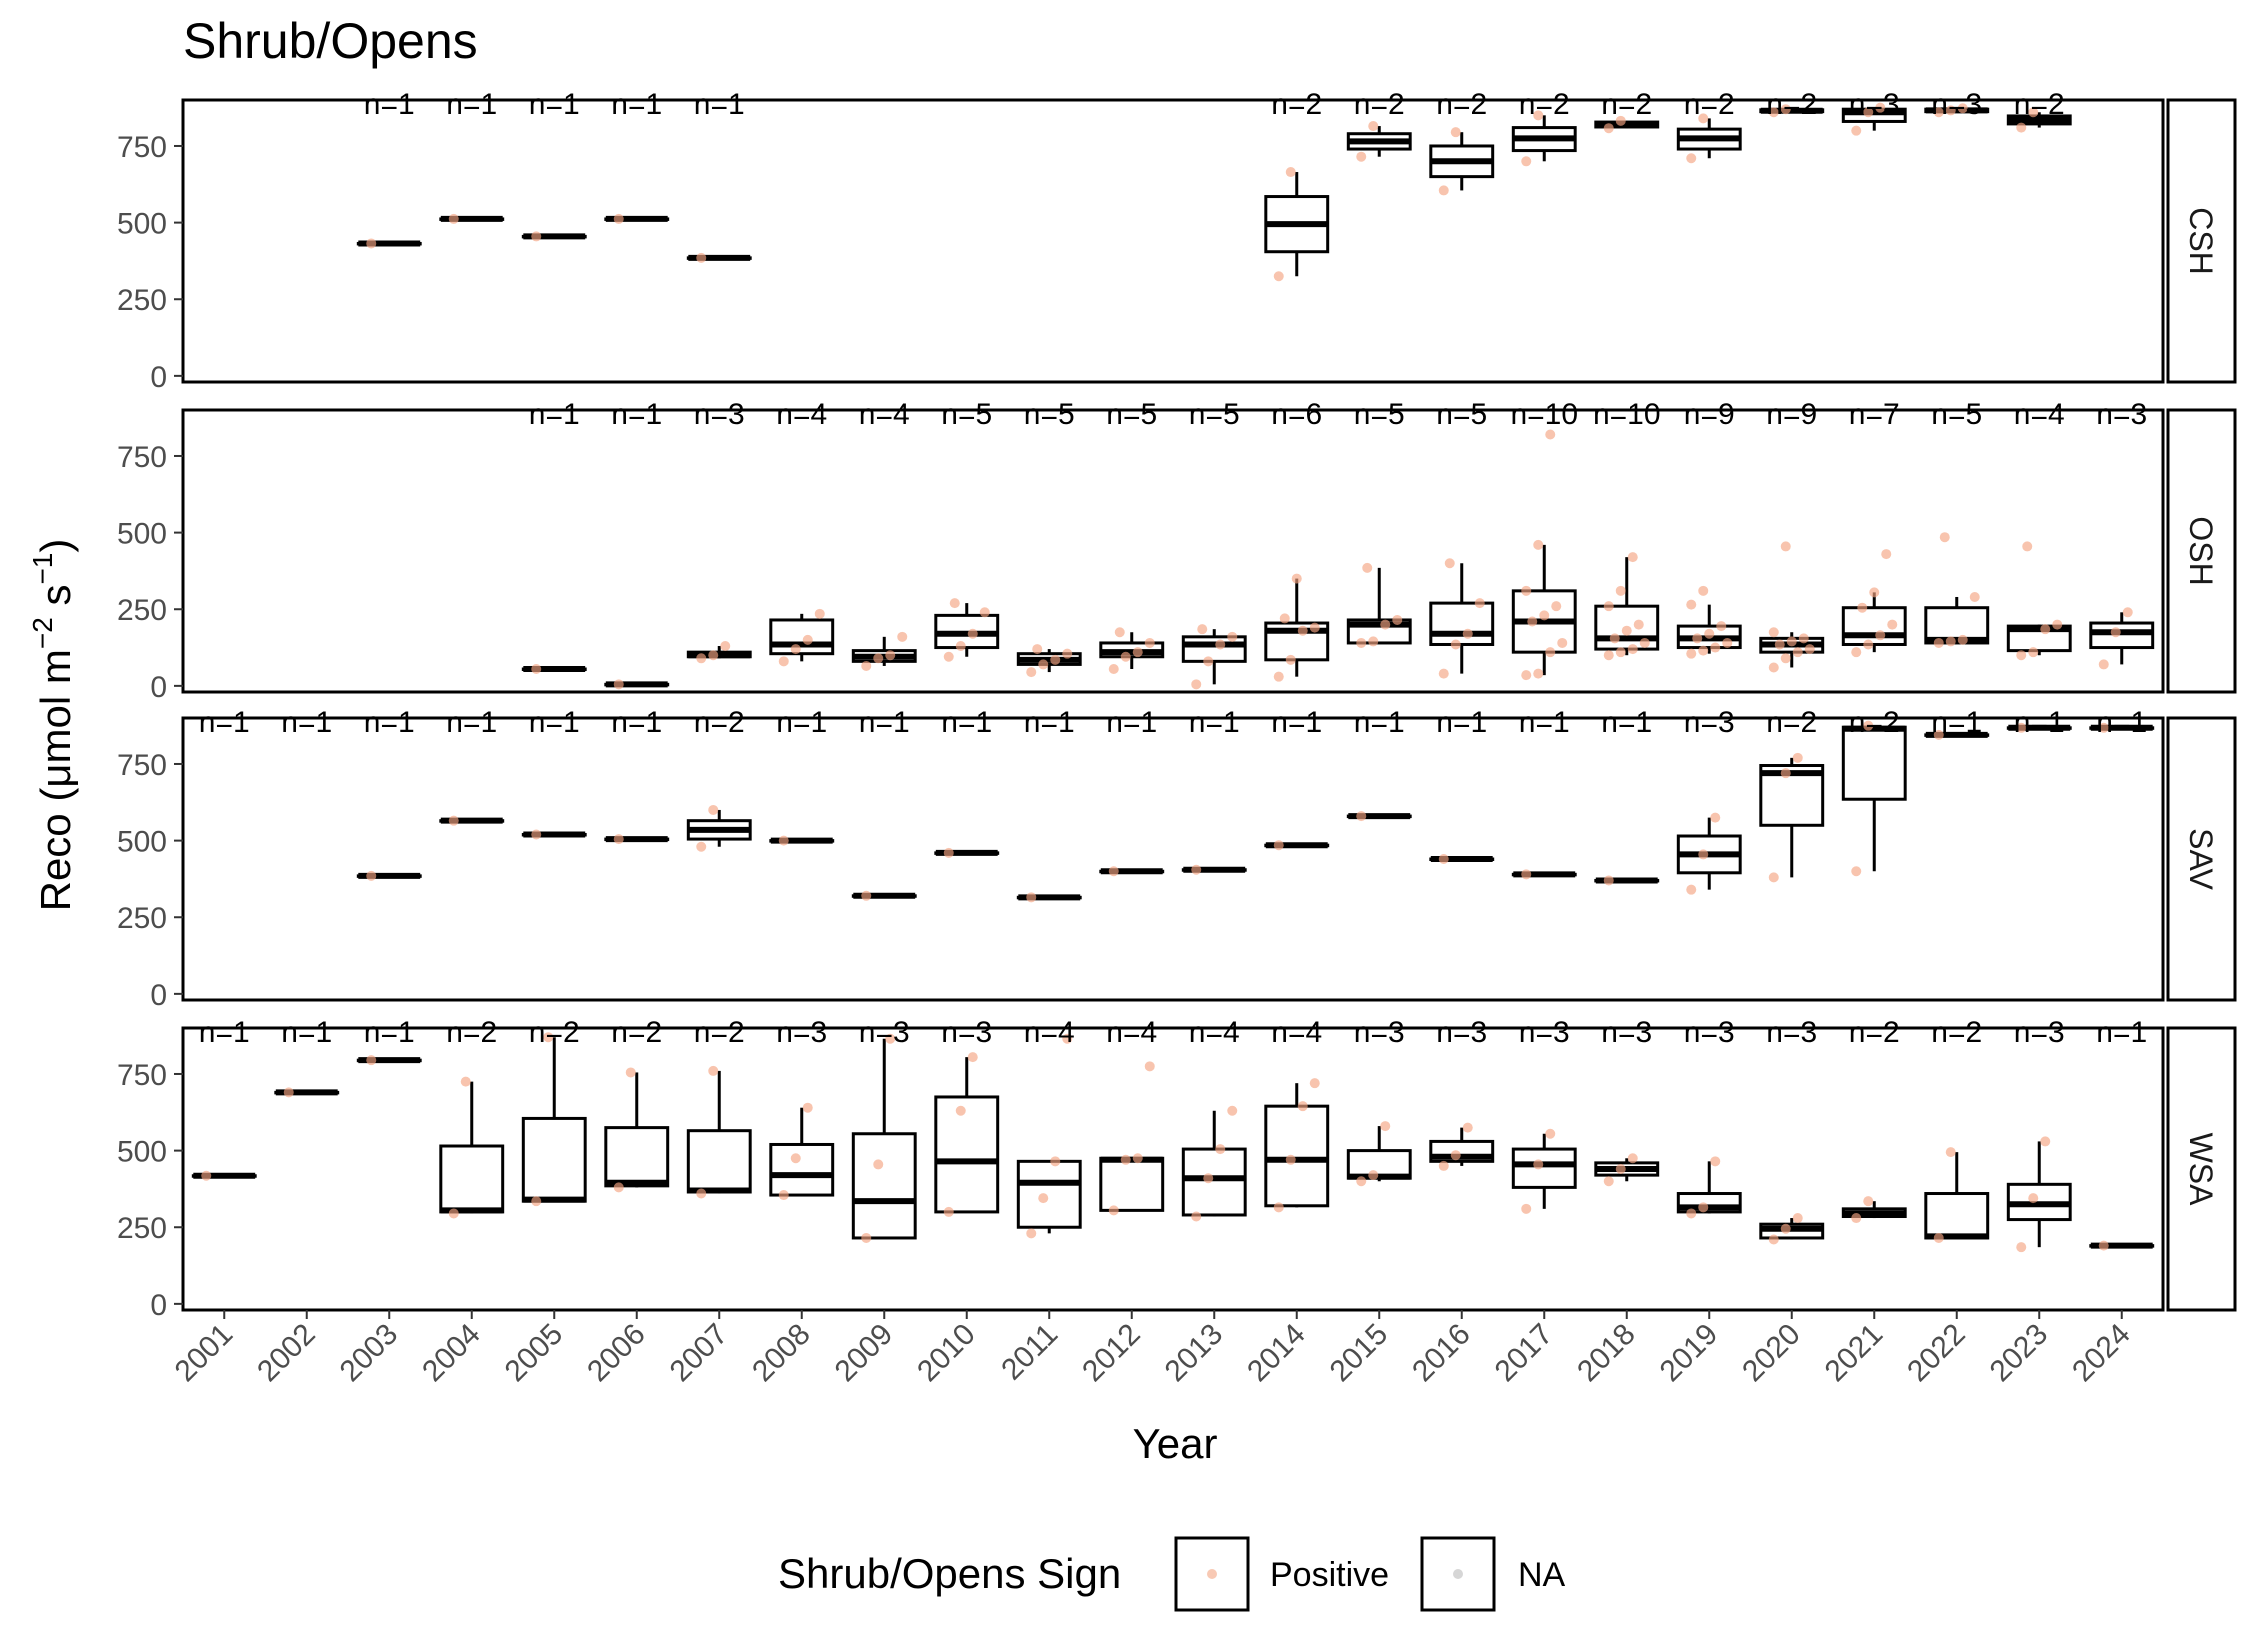 The image size is (2250, 1650). I want to click on facet-strip-label: SAV, so click(2201, 859).